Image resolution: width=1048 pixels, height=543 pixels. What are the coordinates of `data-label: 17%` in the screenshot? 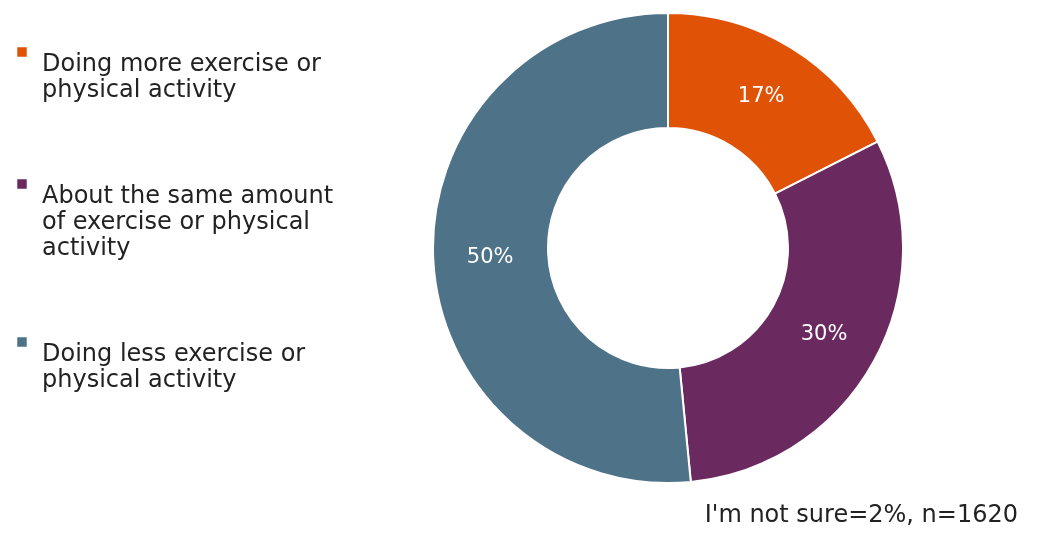 It's located at (761, 95).